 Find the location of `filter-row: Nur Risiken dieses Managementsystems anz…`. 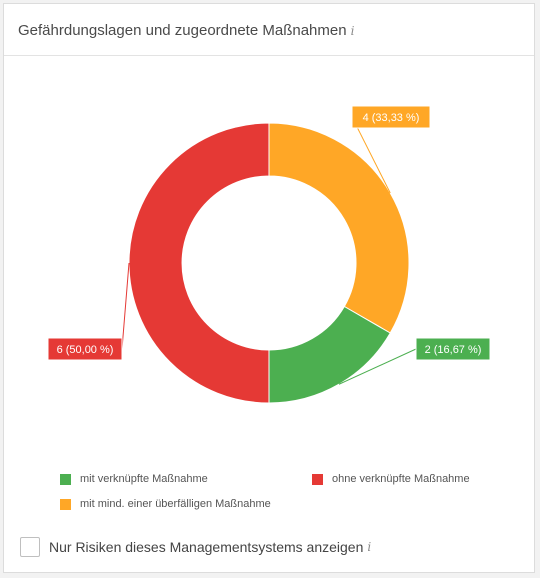

filter-row: Nur Risiken dieses Managementsystems anz… is located at coordinates (195, 547).